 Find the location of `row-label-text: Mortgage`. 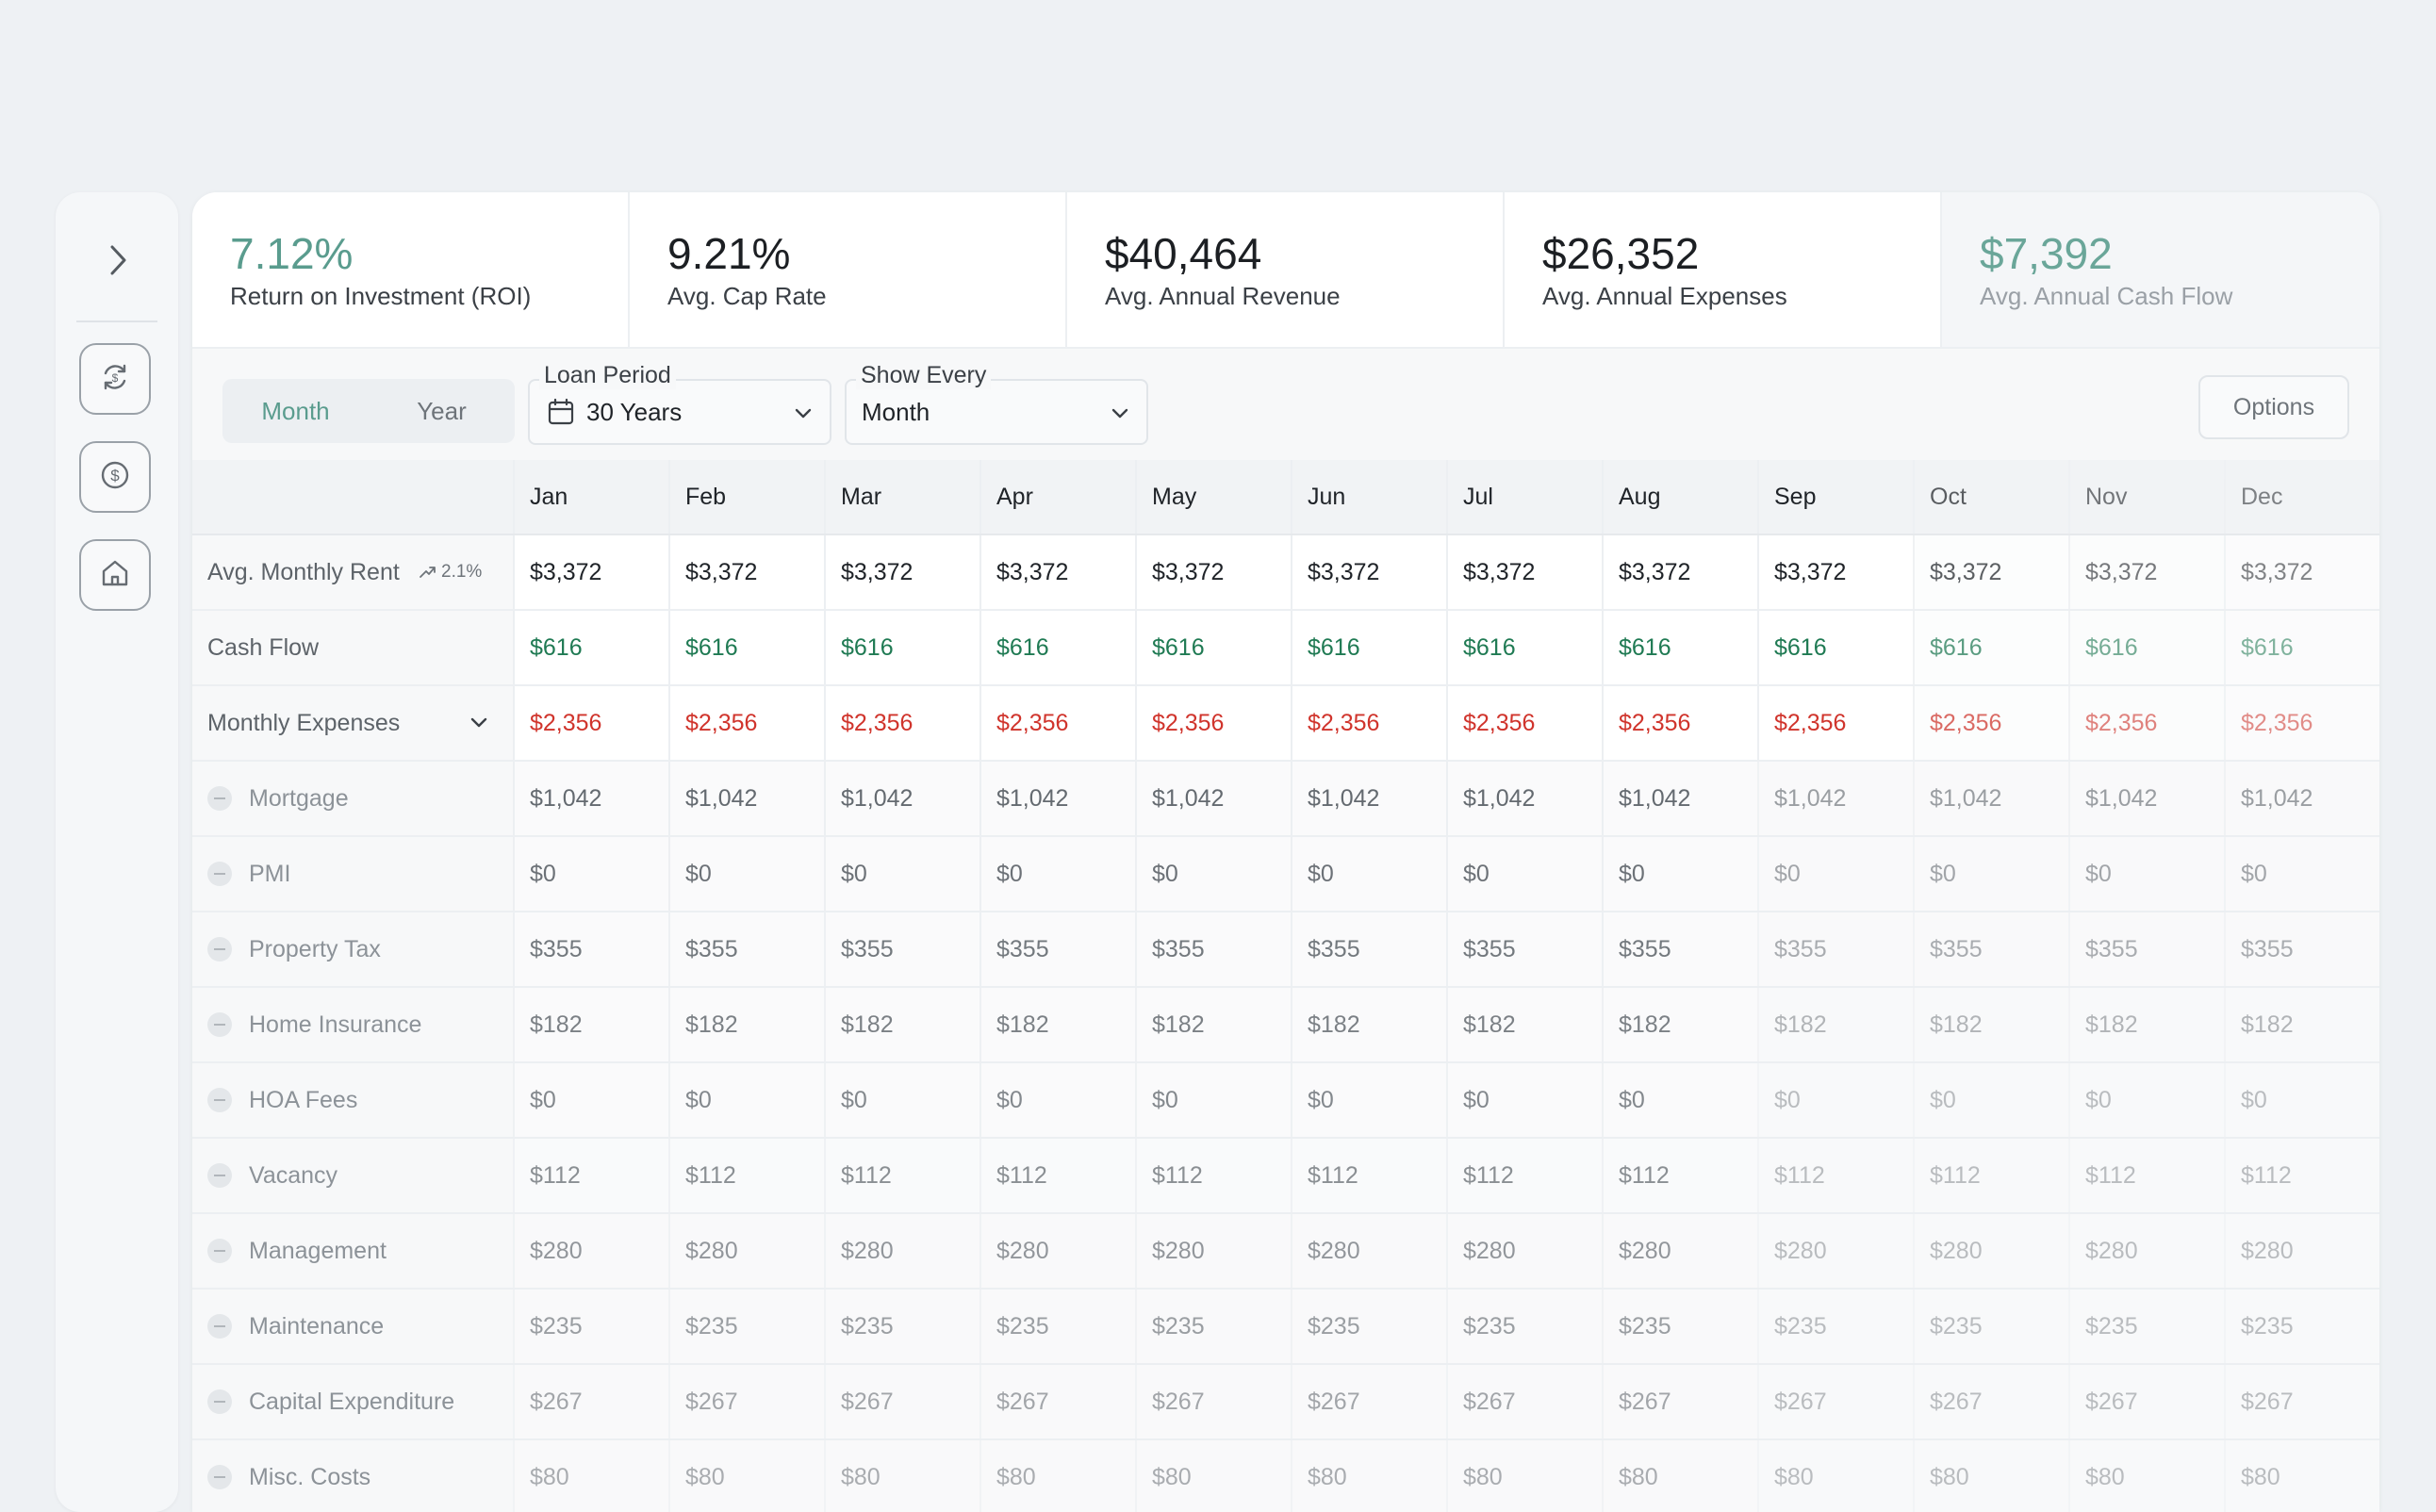

row-label-text: Mortgage is located at coordinates (299, 798).